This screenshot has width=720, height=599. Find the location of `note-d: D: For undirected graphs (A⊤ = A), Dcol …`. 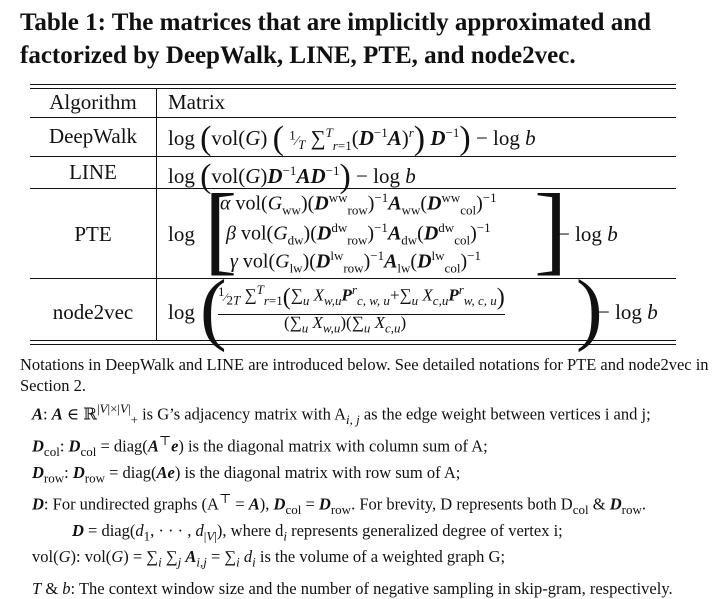

note-d: D: For undirected graphs (A⊤ = A), Dcol … is located at coordinates (339, 503).